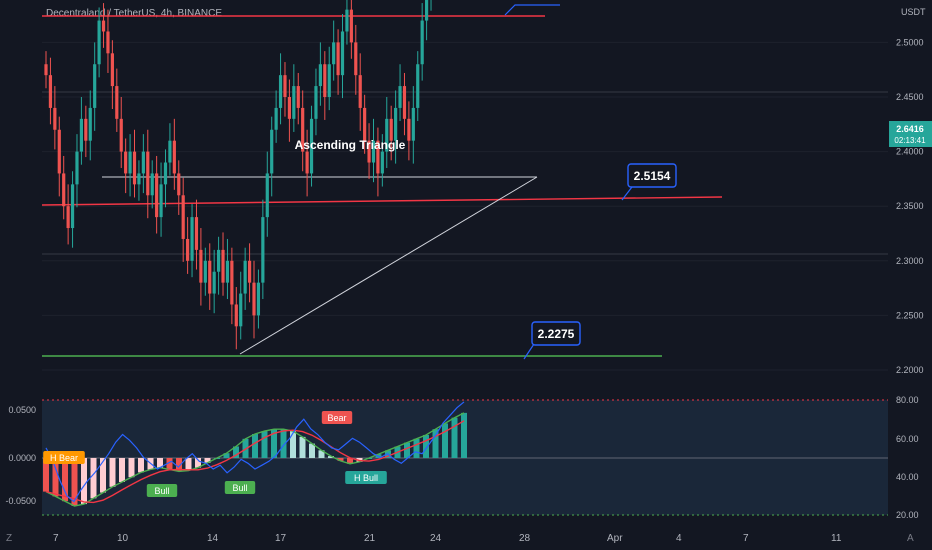 Image resolution: width=932 pixels, height=550 pixels. What do you see at coordinates (529, 351) in the screenshot?
I see `support-callout-pointer` at bounding box center [529, 351].